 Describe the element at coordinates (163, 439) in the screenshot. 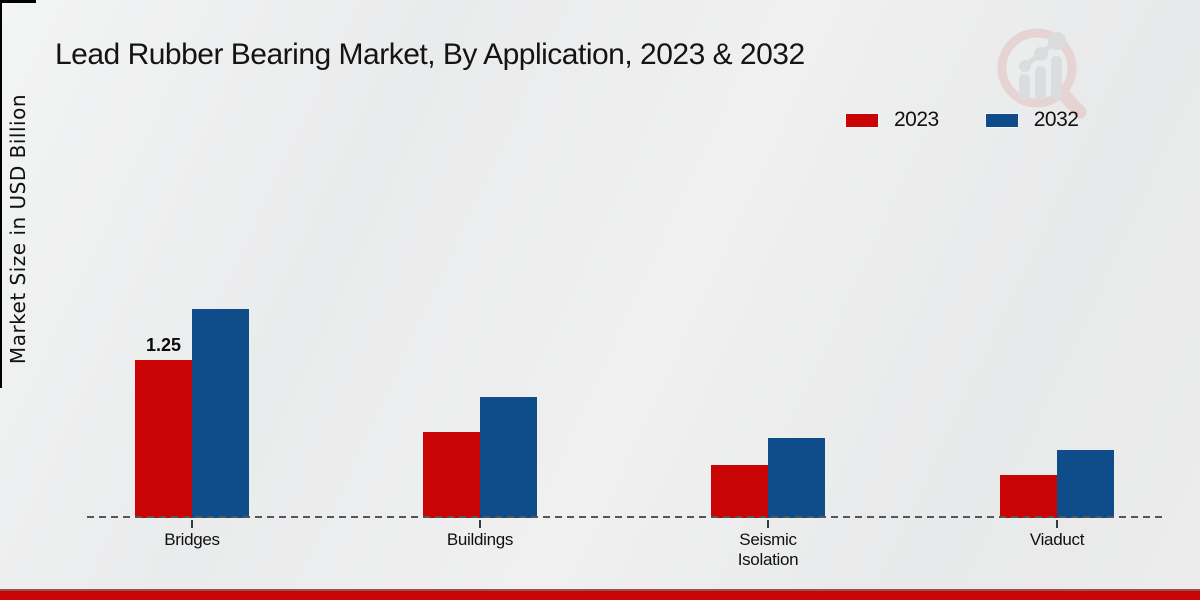

I see `bar-2023-bridges` at that location.